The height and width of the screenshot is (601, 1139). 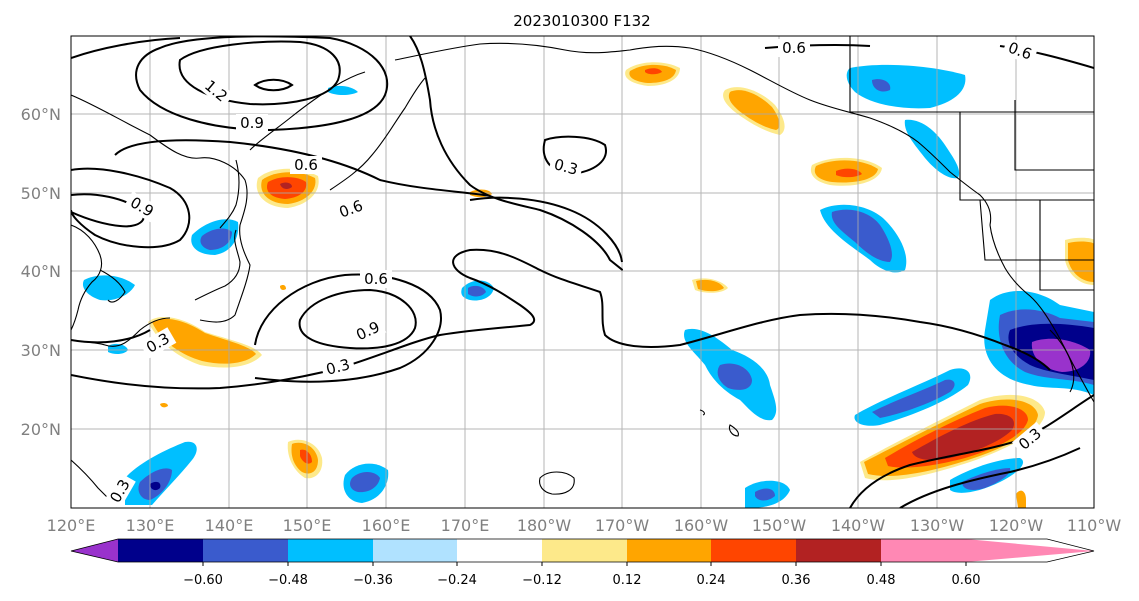 What do you see at coordinates (701, 525) in the screenshot?
I see `longitude-label: 160°W` at bounding box center [701, 525].